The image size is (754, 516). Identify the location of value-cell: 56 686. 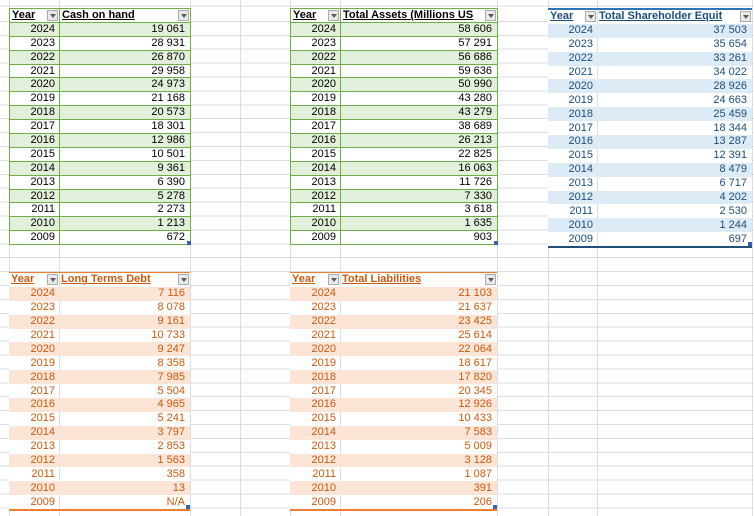
(419, 57).